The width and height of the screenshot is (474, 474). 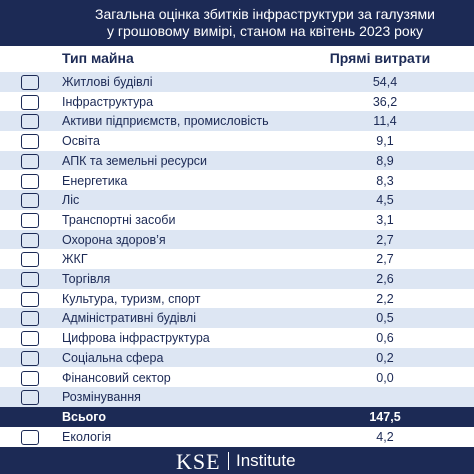 What do you see at coordinates (385, 436) in the screenshot?
I see `row-value: 4,2` at bounding box center [385, 436].